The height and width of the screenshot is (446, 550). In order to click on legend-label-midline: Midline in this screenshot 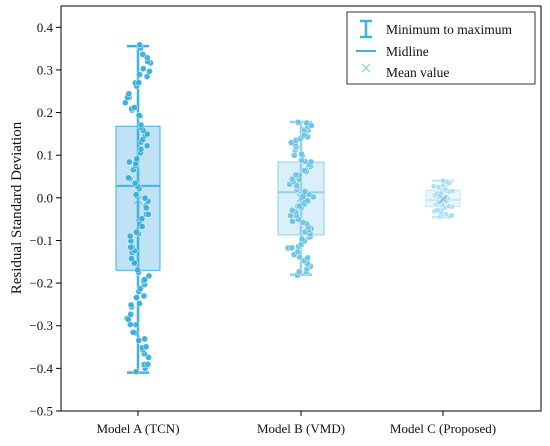, I will do `click(407, 51)`.